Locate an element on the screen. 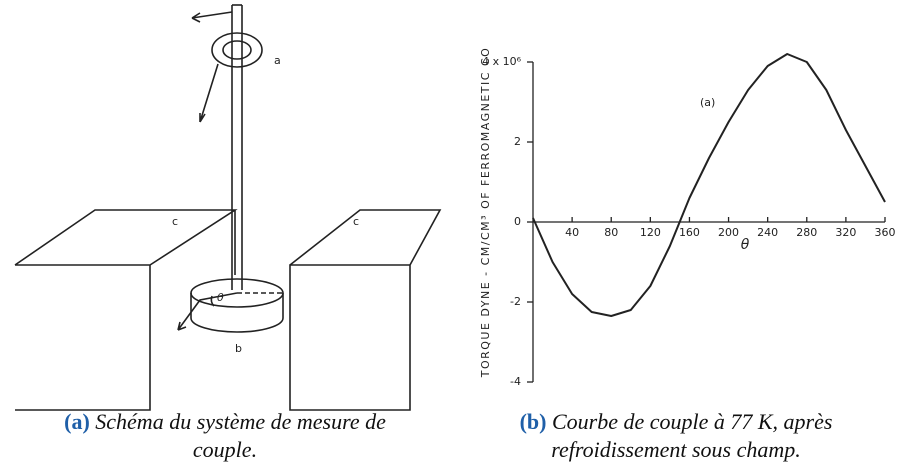 This screenshot has height=472, width=898. x-tick-label: 320 is located at coordinates (845, 232).